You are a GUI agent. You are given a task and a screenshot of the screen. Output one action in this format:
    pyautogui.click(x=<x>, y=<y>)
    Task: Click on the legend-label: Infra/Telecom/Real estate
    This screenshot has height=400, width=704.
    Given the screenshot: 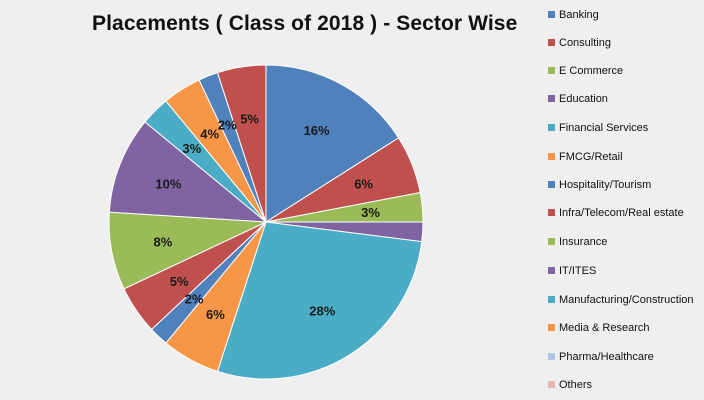 What is the action you would take?
    pyautogui.click(x=621, y=213)
    